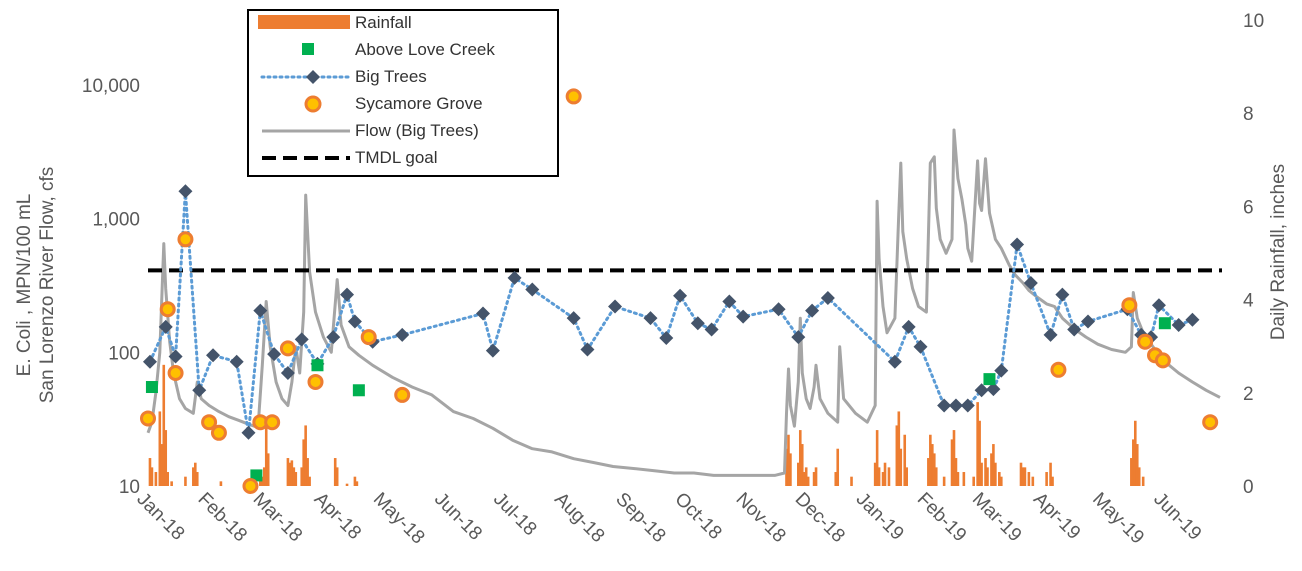 This screenshot has height=571, width=1302. Describe the element at coordinates (313, 104) in the screenshot. I see `legend-swatch-sycamore-grove` at that location.